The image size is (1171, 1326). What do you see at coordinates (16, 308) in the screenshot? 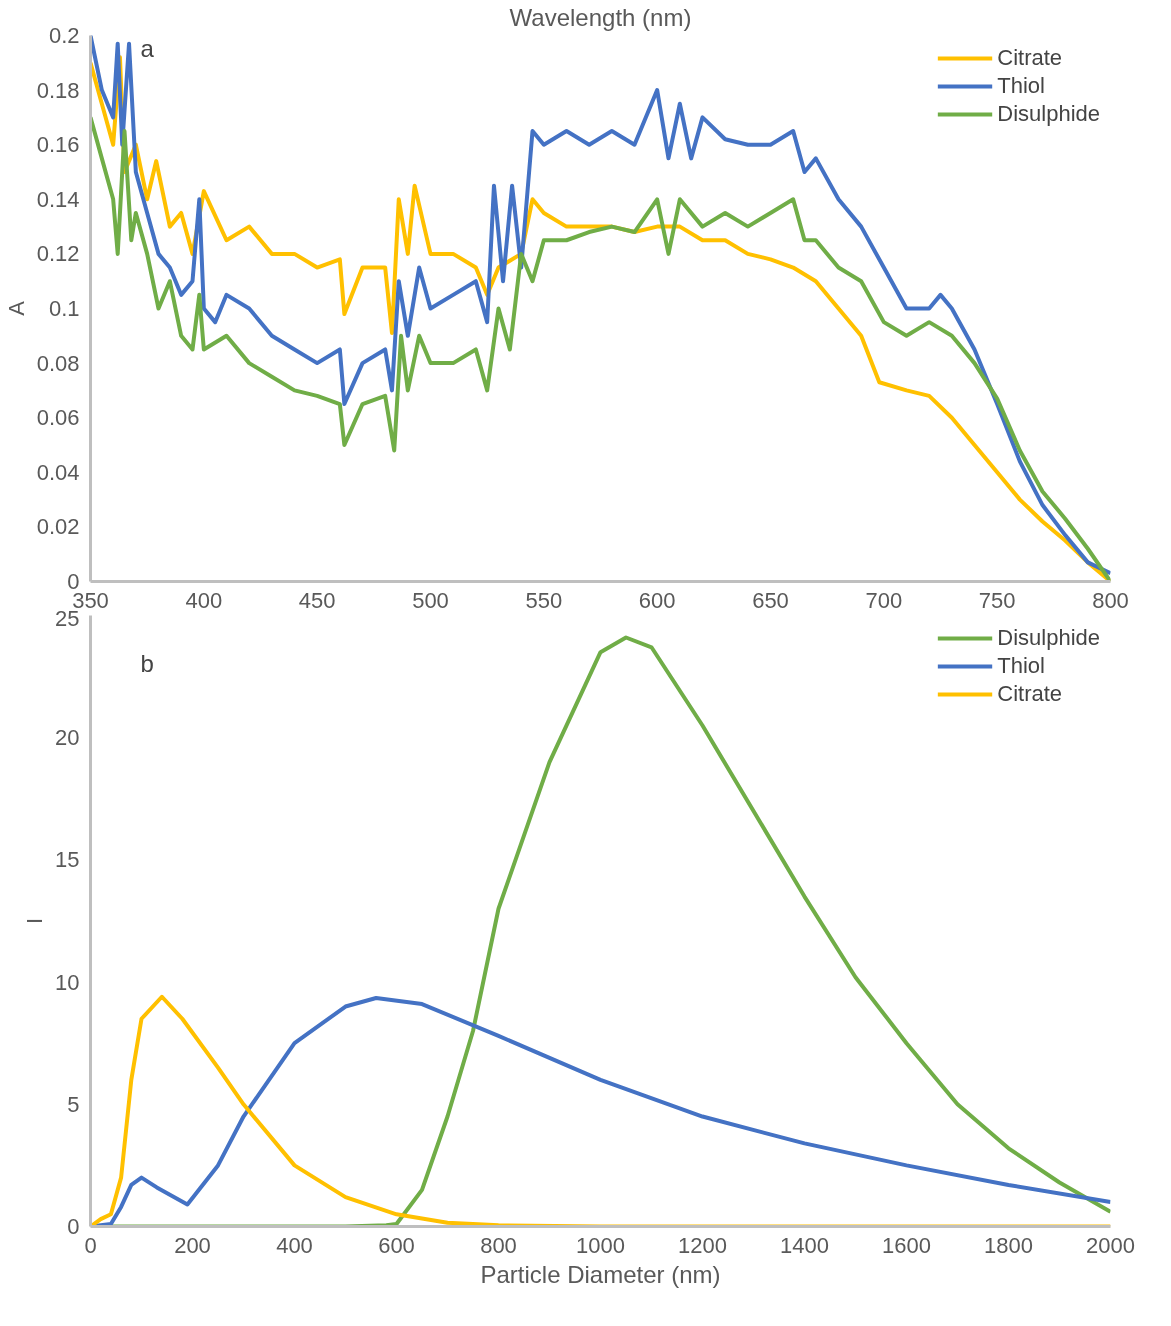
I see `y-axis-title: A` at bounding box center [16, 308].